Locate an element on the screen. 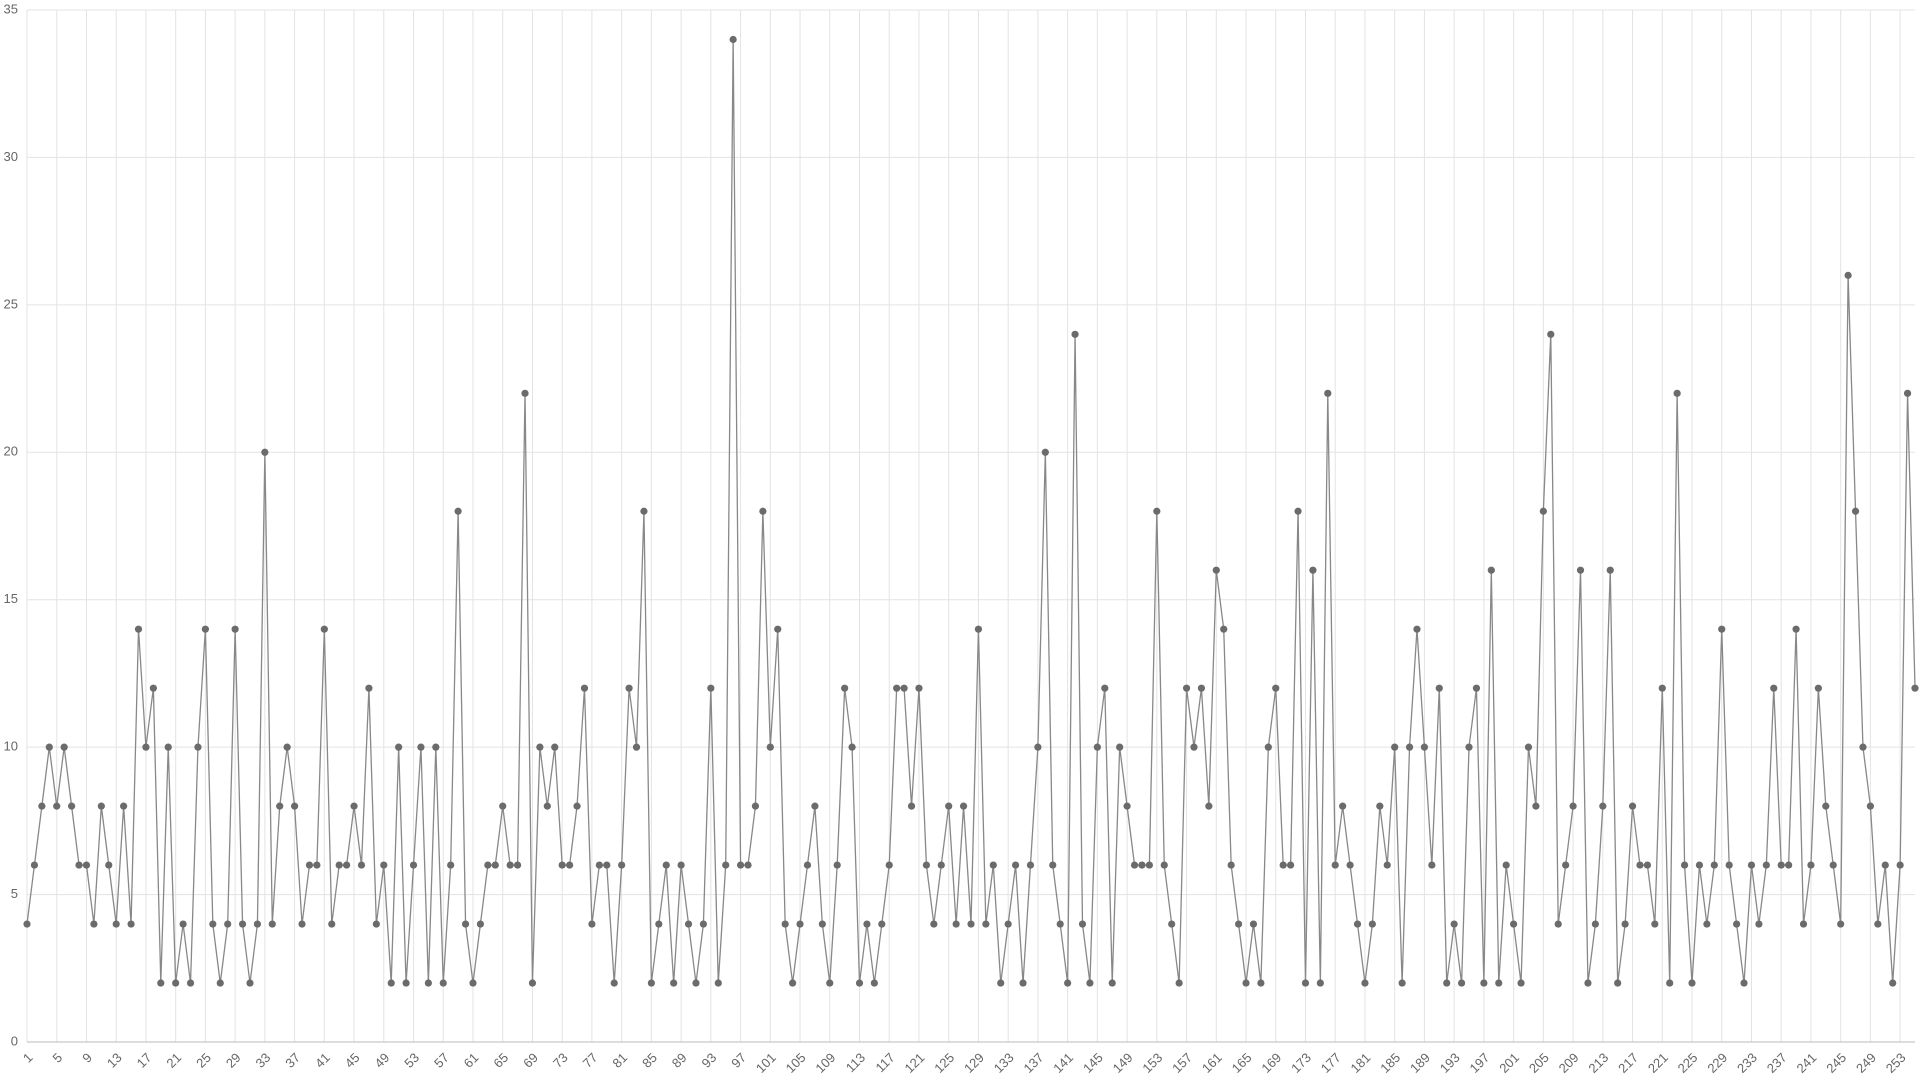 The image size is (1920, 1085). x-tick-label: 217 is located at coordinates (1628, 1063).